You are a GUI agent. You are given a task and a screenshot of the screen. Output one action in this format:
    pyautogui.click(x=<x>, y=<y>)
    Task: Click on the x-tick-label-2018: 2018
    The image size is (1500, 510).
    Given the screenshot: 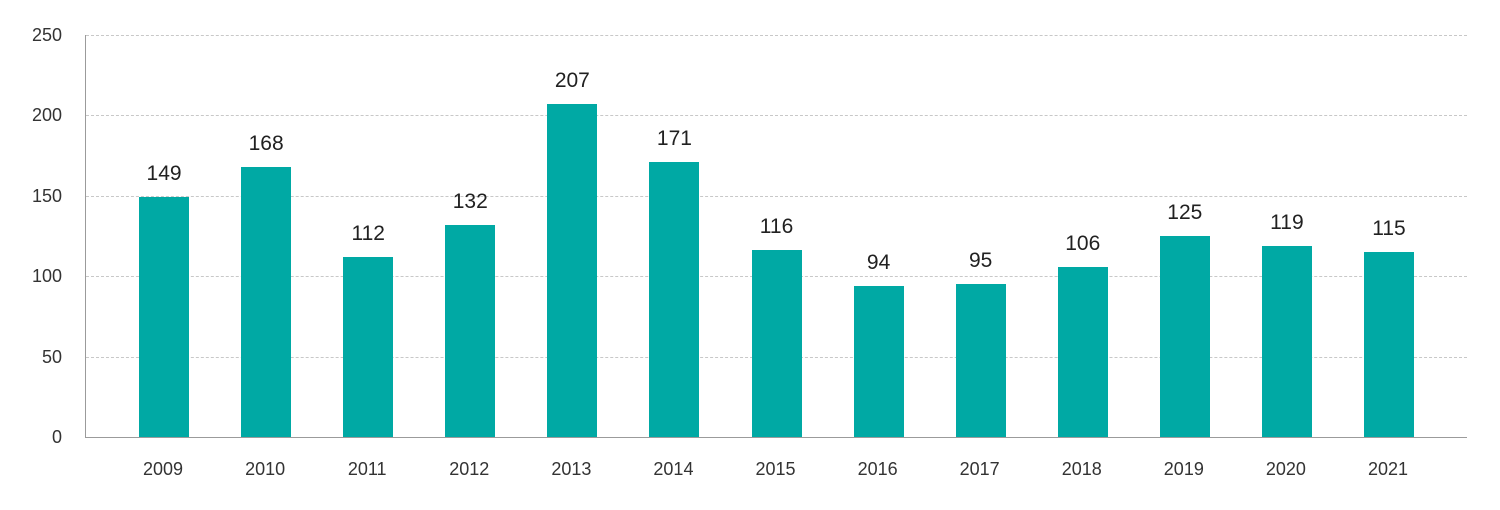 What is the action you would take?
    pyautogui.click(x=1081, y=469)
    